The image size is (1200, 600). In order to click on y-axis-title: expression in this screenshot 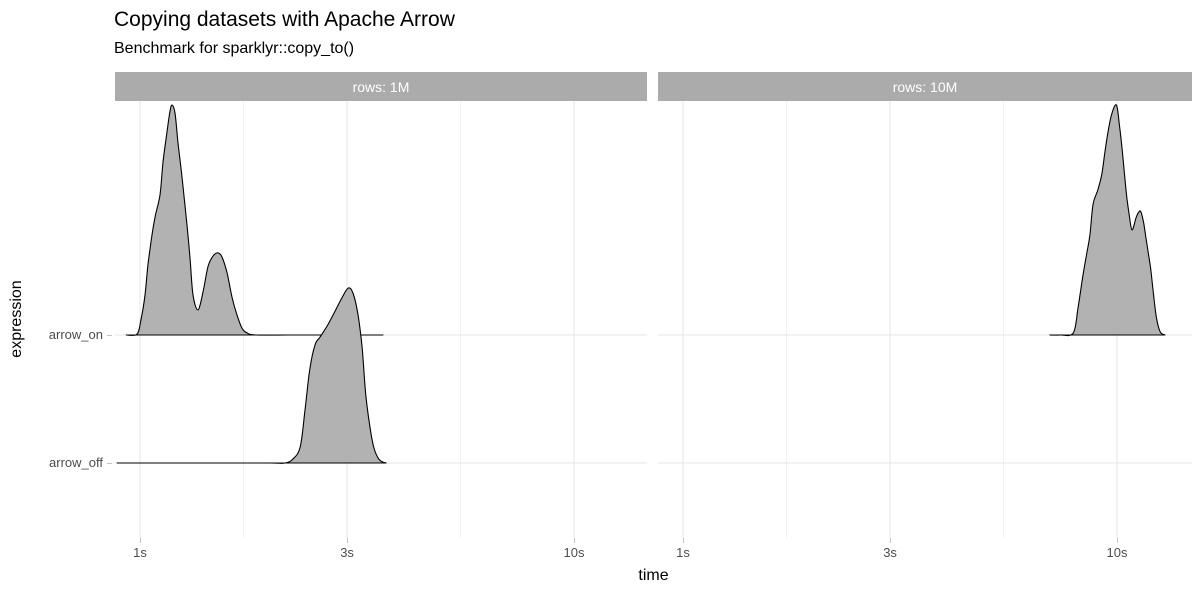, I will do `click(16, 319)`.